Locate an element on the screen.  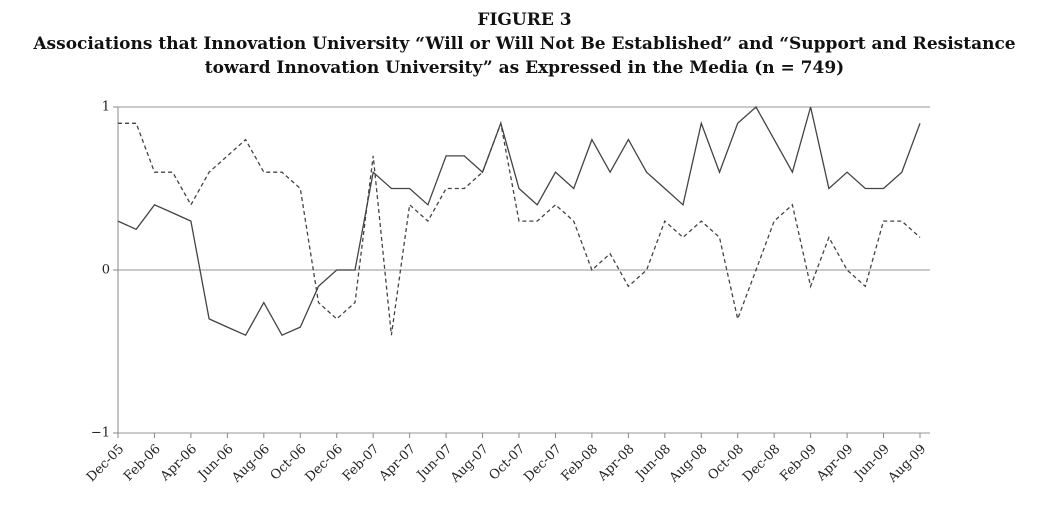
x-tick-label: Aug-06 is located at coordinates (251, 464).